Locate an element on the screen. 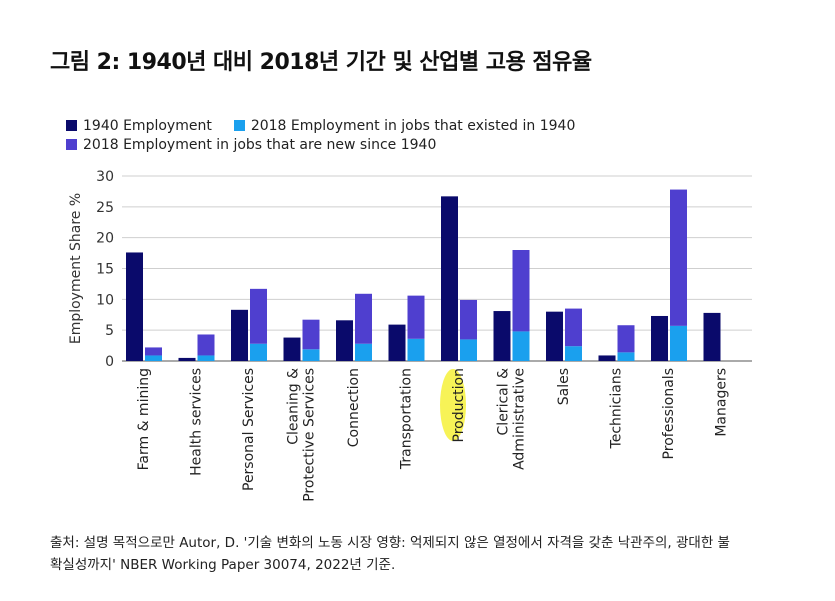 This screenshot has width=835, height=601. x-tick-label: Cleaning & is located at coordinates (294, 406).